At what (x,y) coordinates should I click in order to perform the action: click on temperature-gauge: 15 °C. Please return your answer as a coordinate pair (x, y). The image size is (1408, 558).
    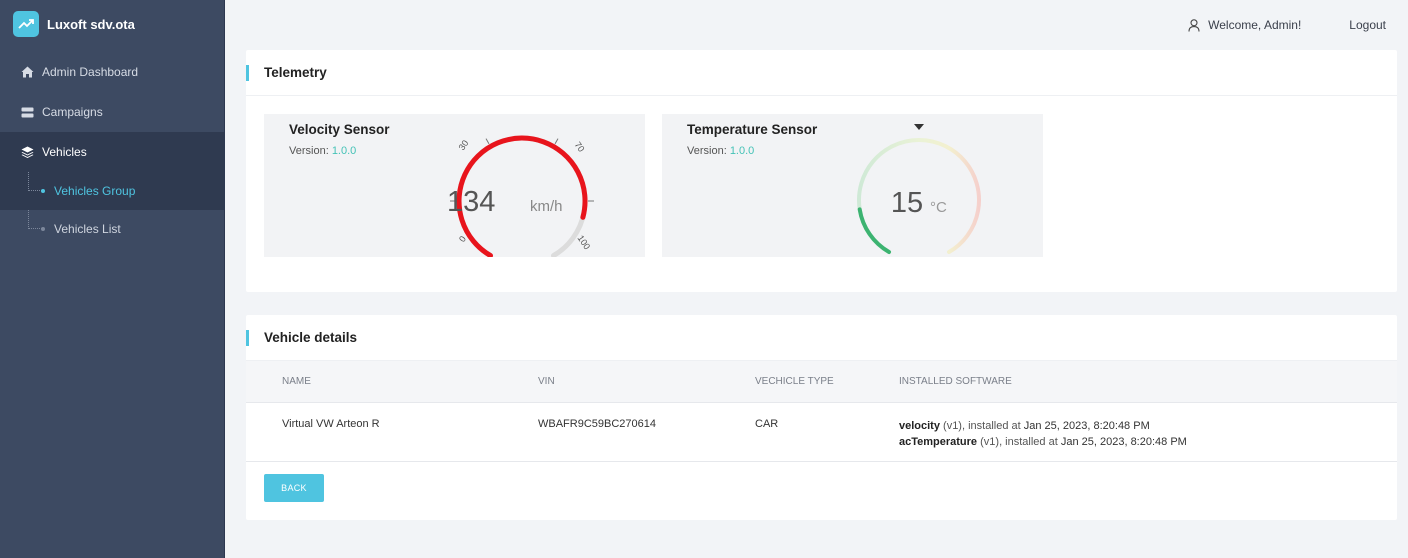
    Looking at the image, I should click on (919, 189).